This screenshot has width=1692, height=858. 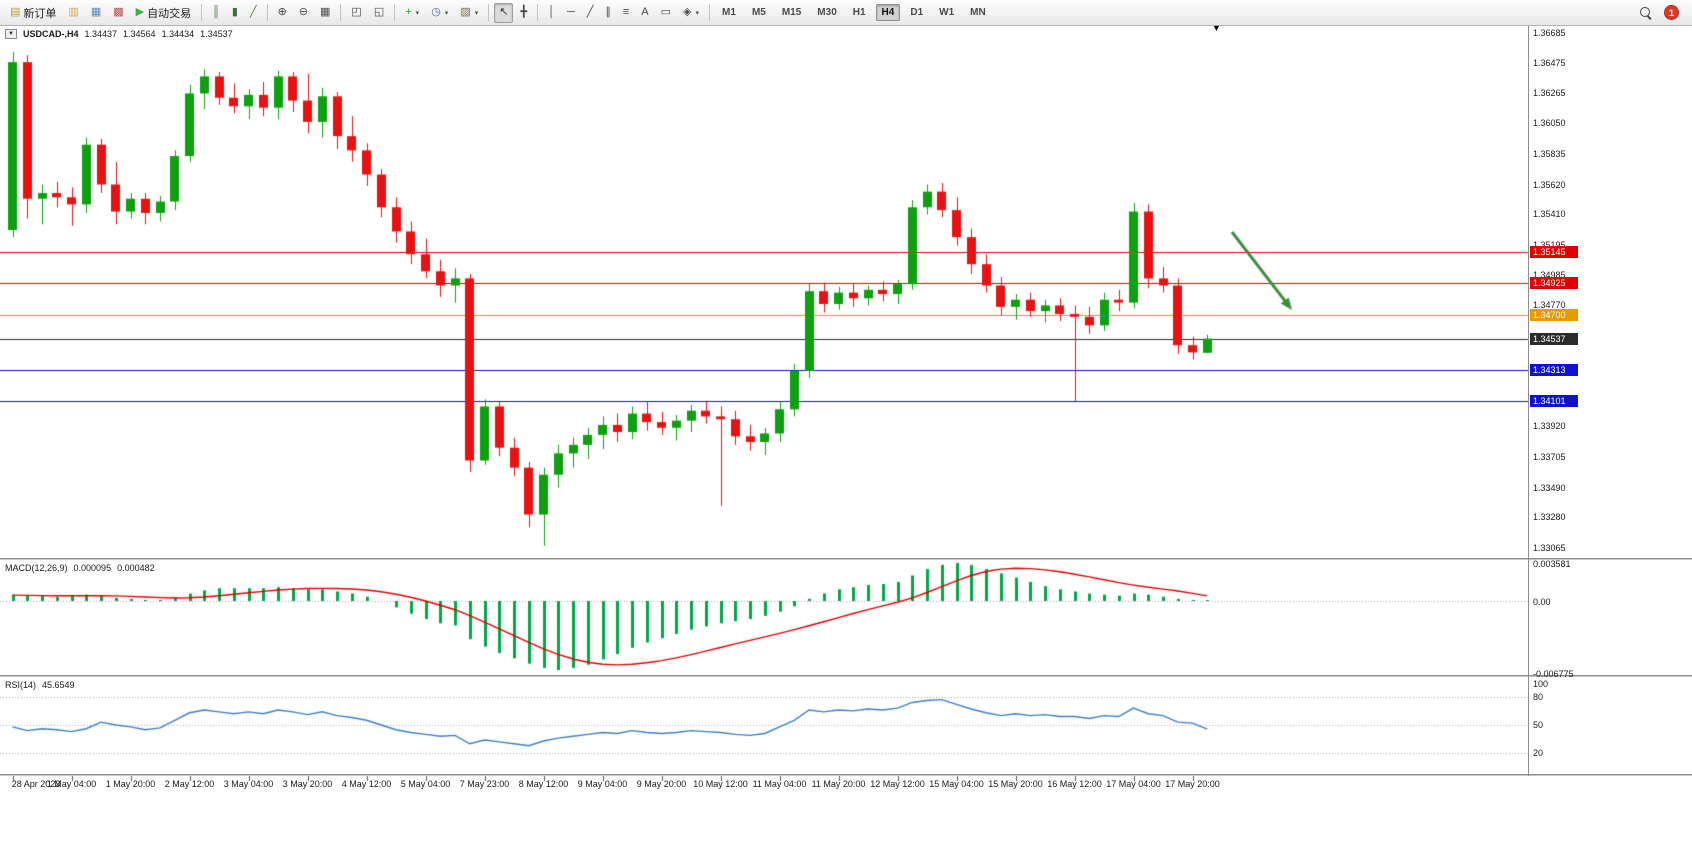 I want to click on timeframe-m5-button: M5, so click(x=758, y=12).